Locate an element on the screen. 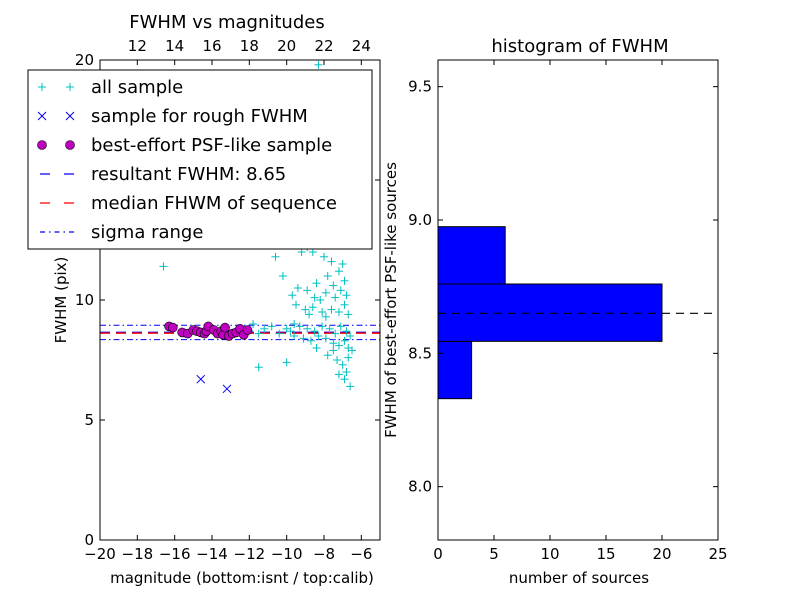  x-tick-label: −6 is located at coordinates (361, 554).